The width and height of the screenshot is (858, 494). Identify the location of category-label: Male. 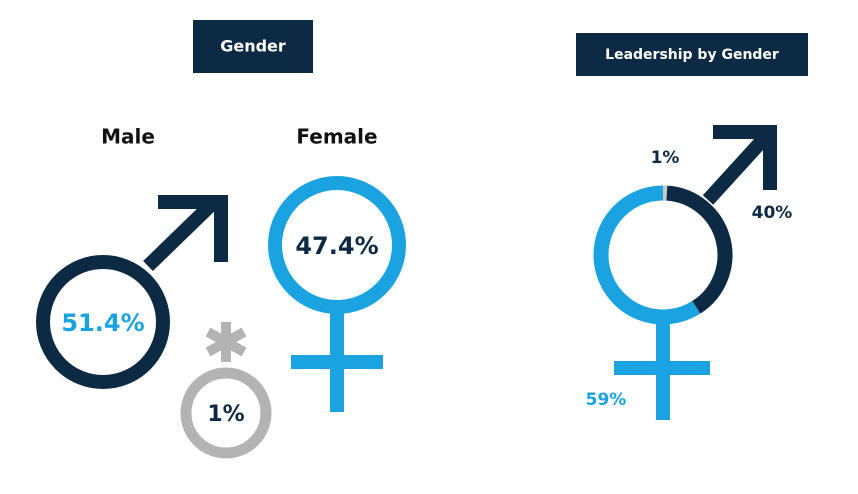
(128, 137).